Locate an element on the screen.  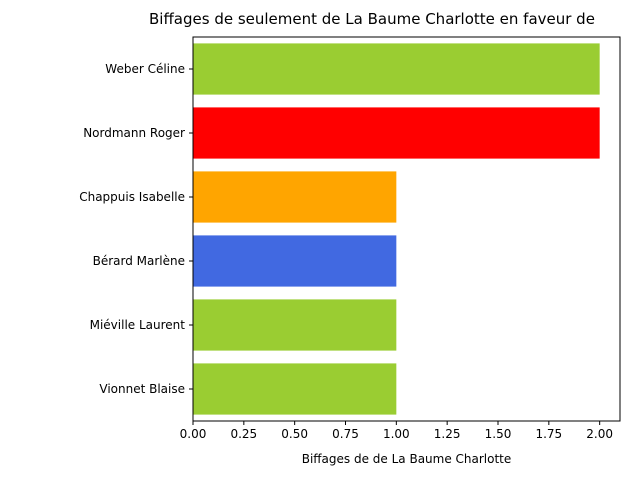
x-tick-label-2: 0.50 is located at coordinates (294, 434).